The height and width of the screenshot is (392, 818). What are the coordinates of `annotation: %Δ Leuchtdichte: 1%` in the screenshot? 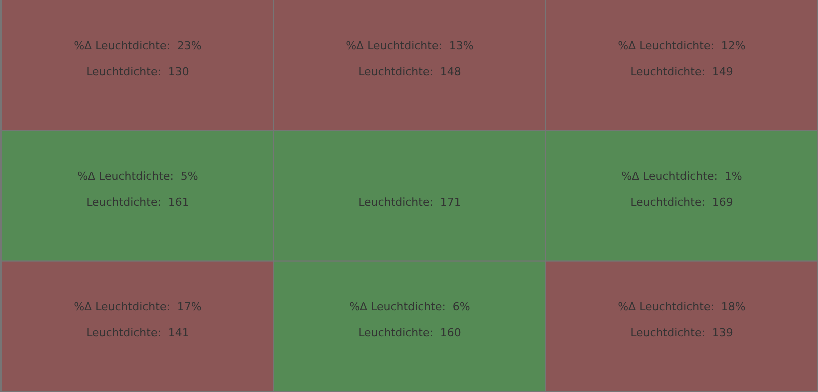 It's located at (682, 176).